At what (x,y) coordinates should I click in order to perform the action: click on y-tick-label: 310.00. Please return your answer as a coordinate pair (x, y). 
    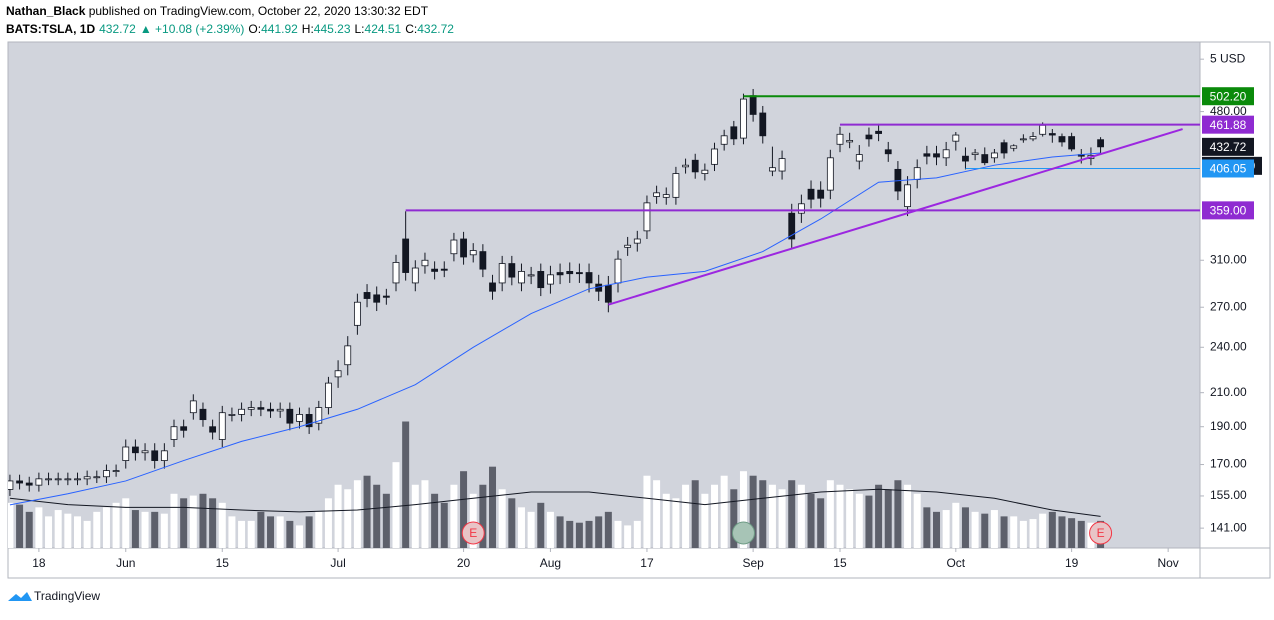
    Looking at the image, I should click on (1228, 259).